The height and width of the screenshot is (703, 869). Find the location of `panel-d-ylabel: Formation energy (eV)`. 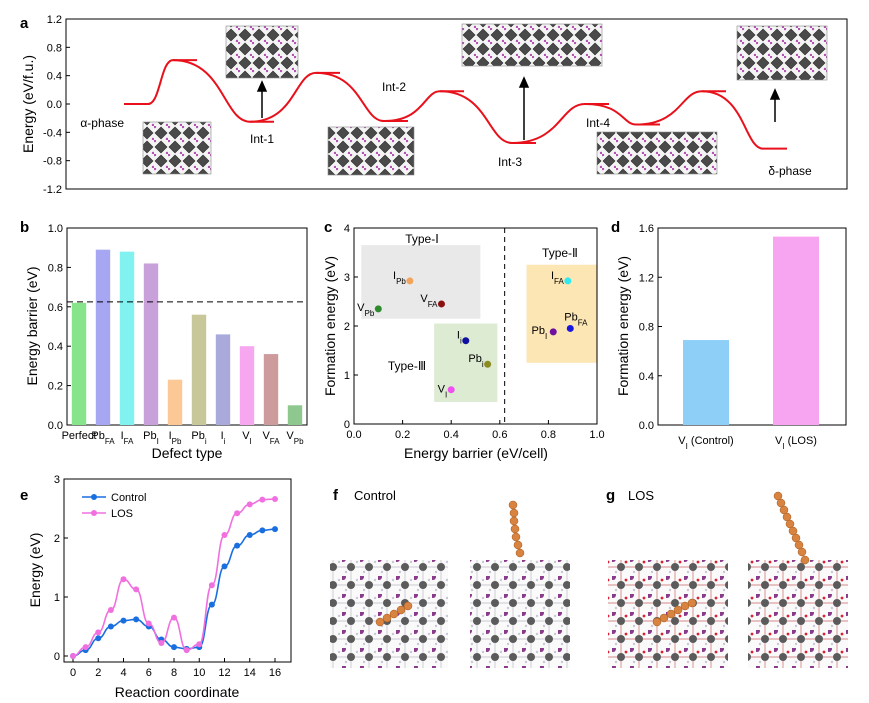

panel-d-ylabel: Formation energy (eV) is located at coordinates (623, 326).